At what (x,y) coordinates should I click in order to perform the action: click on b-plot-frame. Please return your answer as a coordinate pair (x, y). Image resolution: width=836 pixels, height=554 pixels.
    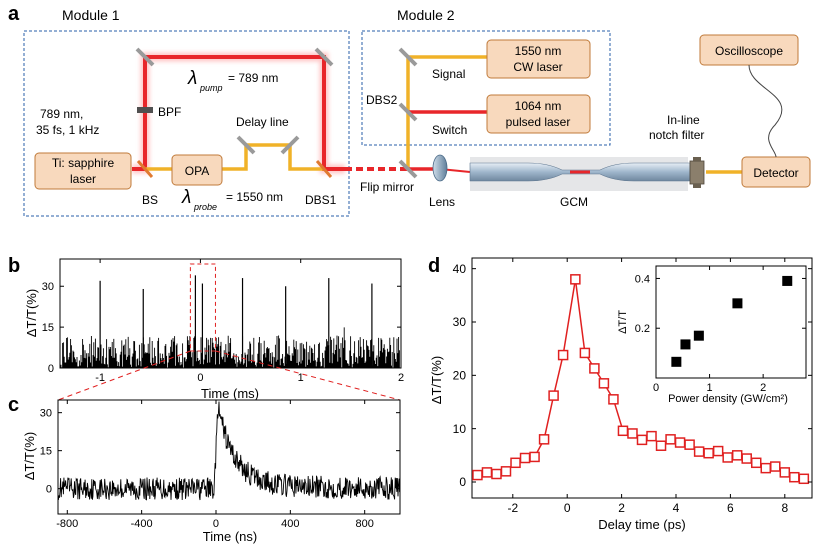
    Looking at the image, I should click on (230, 313).